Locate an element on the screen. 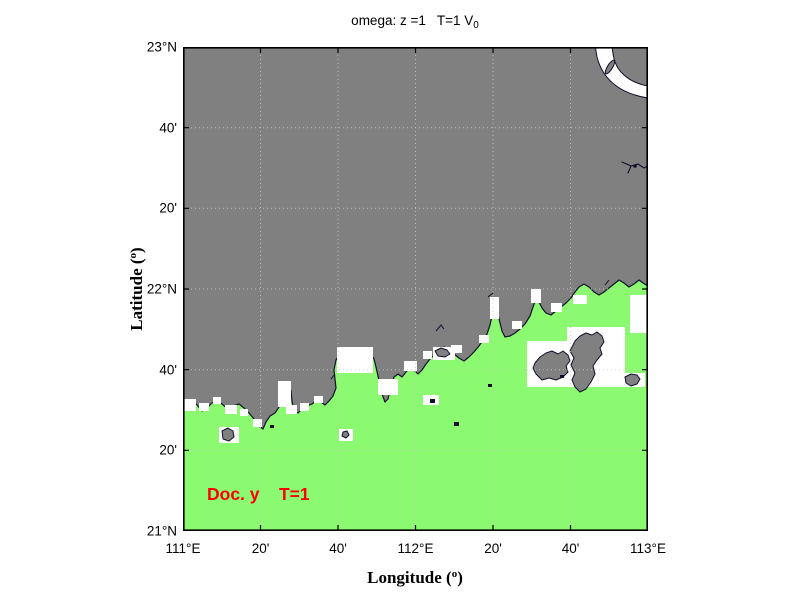 This screenshot has width=800, height=600. y-axis-label: Latitude (o) is located at coordinates (137, 288).